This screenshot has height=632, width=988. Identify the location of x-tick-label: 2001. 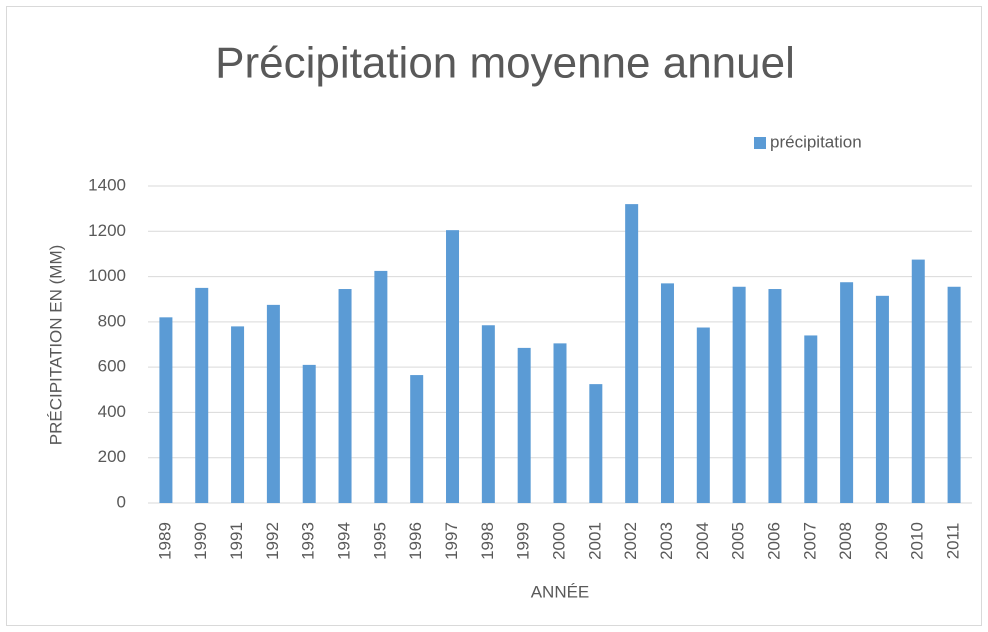
(594, 541).